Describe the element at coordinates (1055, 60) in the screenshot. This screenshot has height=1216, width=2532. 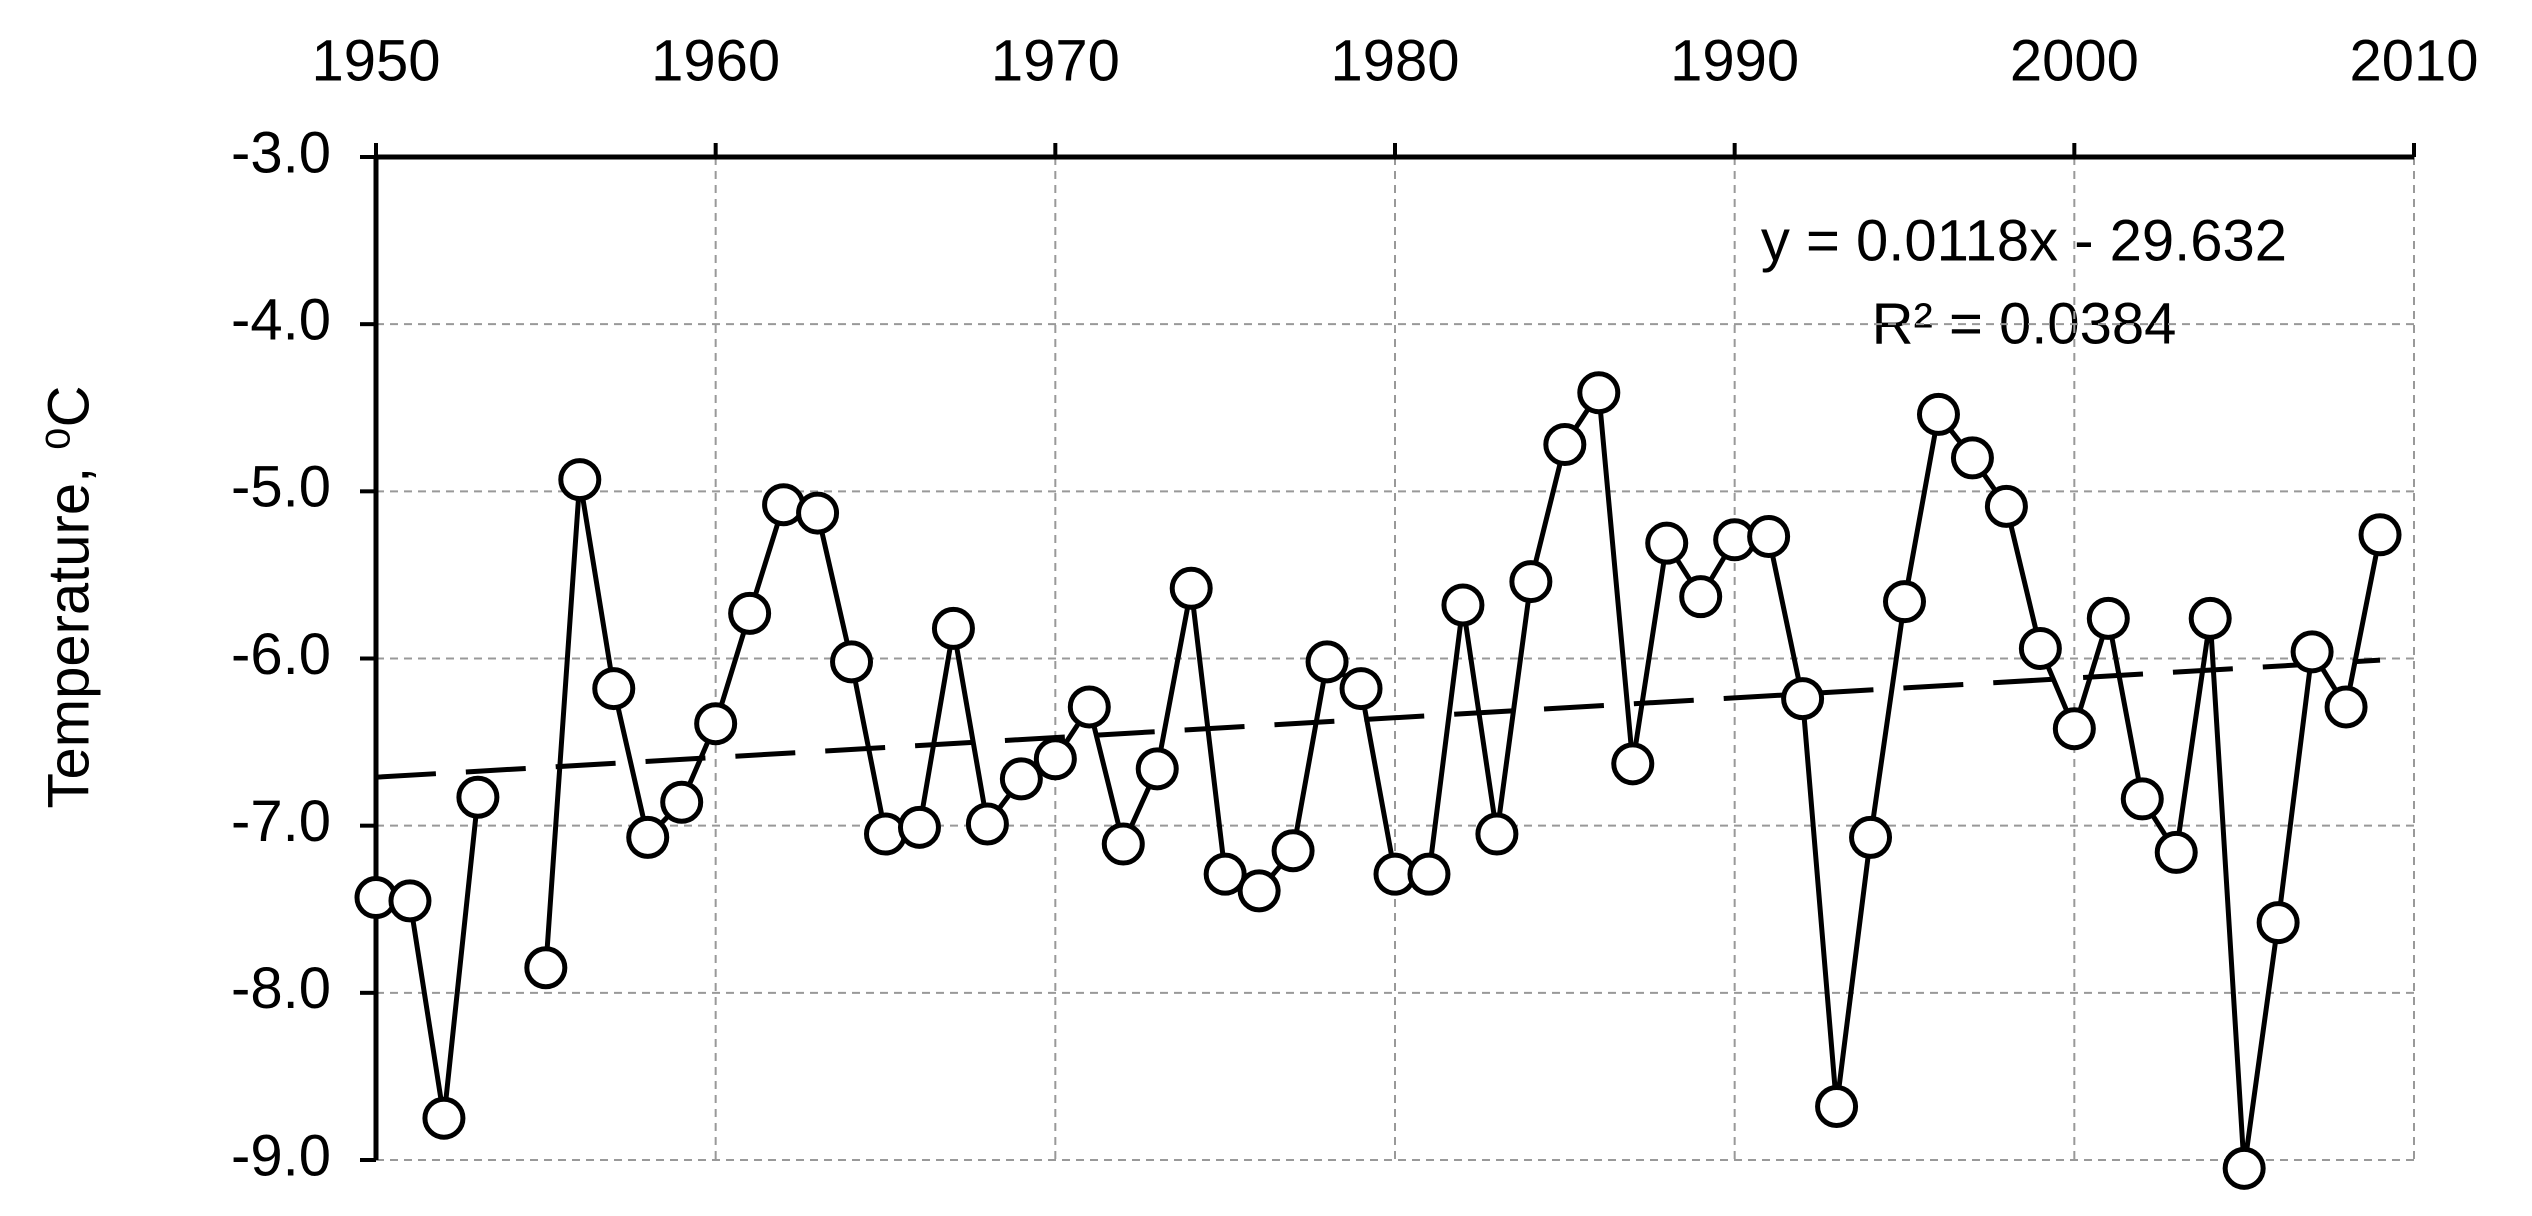
I see `x-tick-label: 1970` at that location.